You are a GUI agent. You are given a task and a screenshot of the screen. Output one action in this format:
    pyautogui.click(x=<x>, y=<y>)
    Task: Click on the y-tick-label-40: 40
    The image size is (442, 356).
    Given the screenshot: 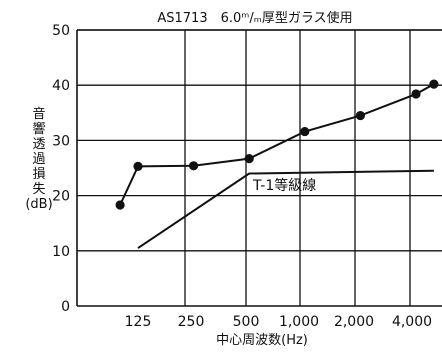 What is the action you would take?
    pyautogui.click(x=61, y=86)
    